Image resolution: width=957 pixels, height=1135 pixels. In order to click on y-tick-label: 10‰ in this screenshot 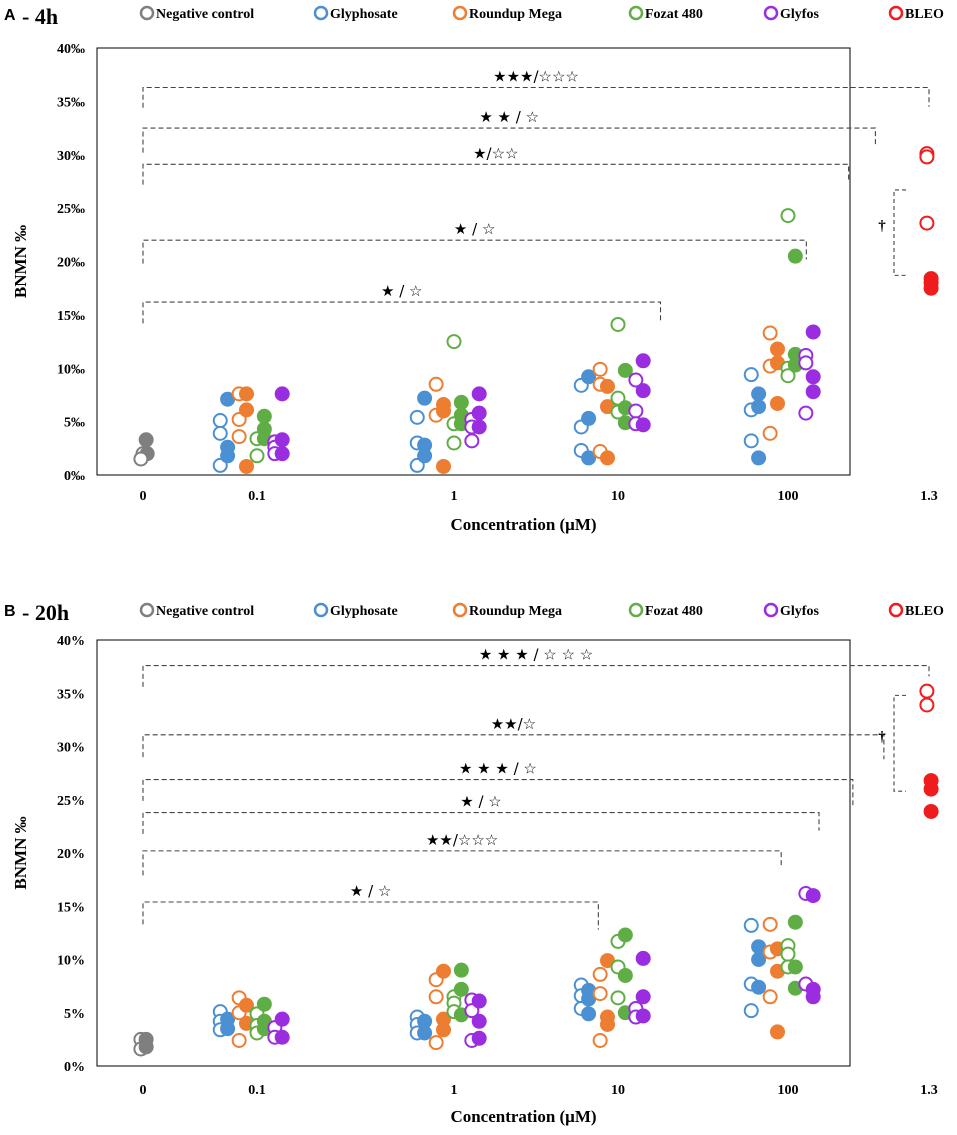, I will do `click(71, 369)`.